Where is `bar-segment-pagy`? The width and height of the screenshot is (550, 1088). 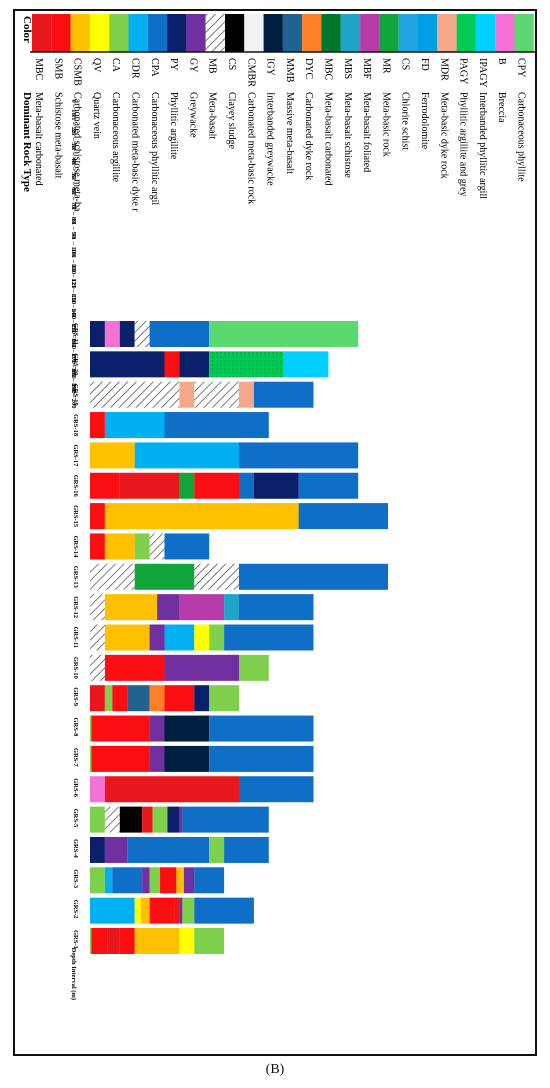 bar-segment-pagy is located at coordinates (246, 364).